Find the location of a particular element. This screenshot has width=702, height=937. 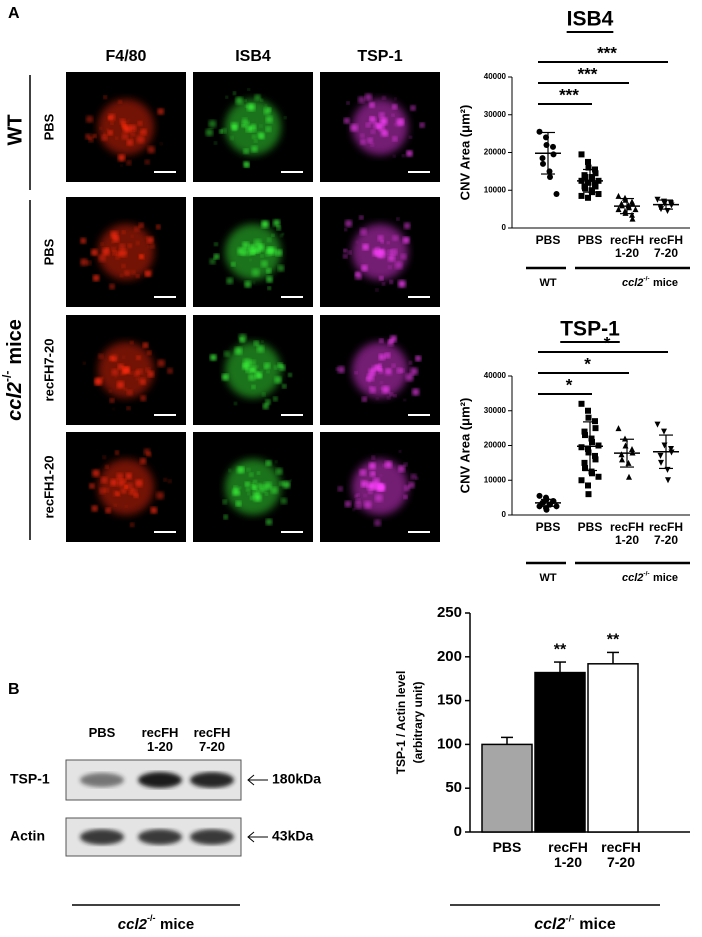

band-size: 43kDa is located at coordinates (292, 836).